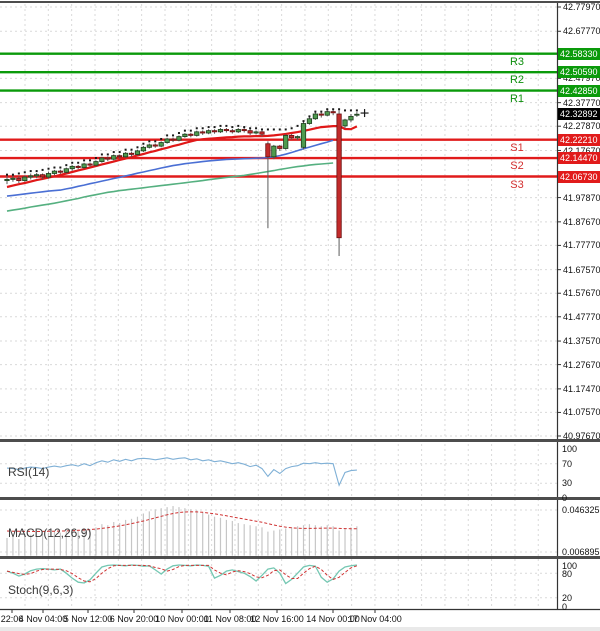 The image size is (600, 631). Describe the element at coordinates (12, 619) in the screenshot. I see `time-axis-label: 22:06` at that location.